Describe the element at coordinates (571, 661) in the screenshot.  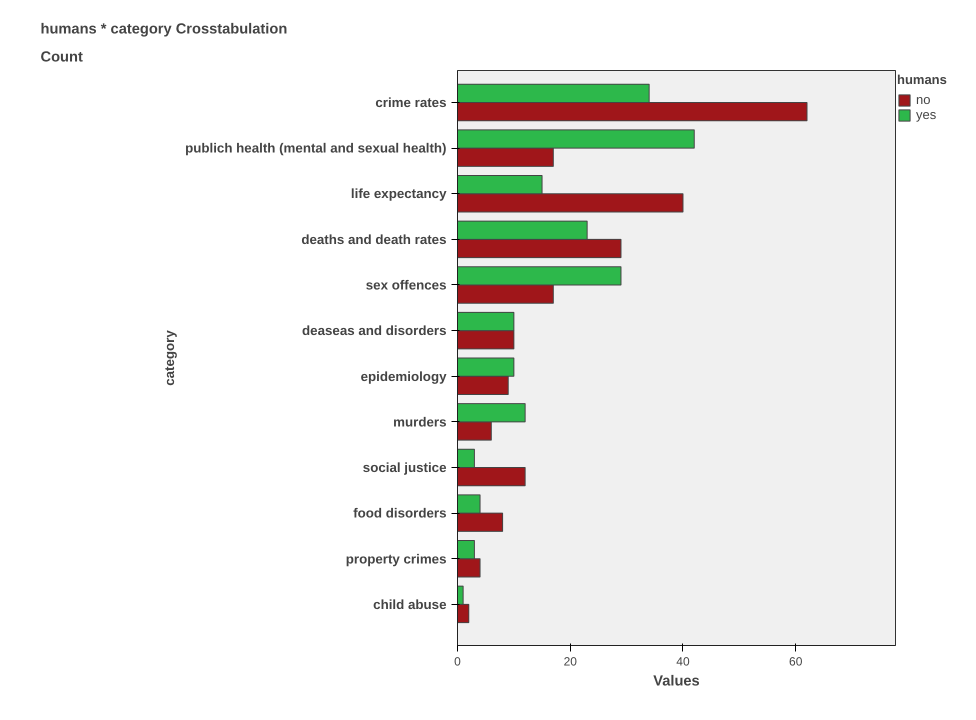
I see `x-tick-label: 20` at that location.